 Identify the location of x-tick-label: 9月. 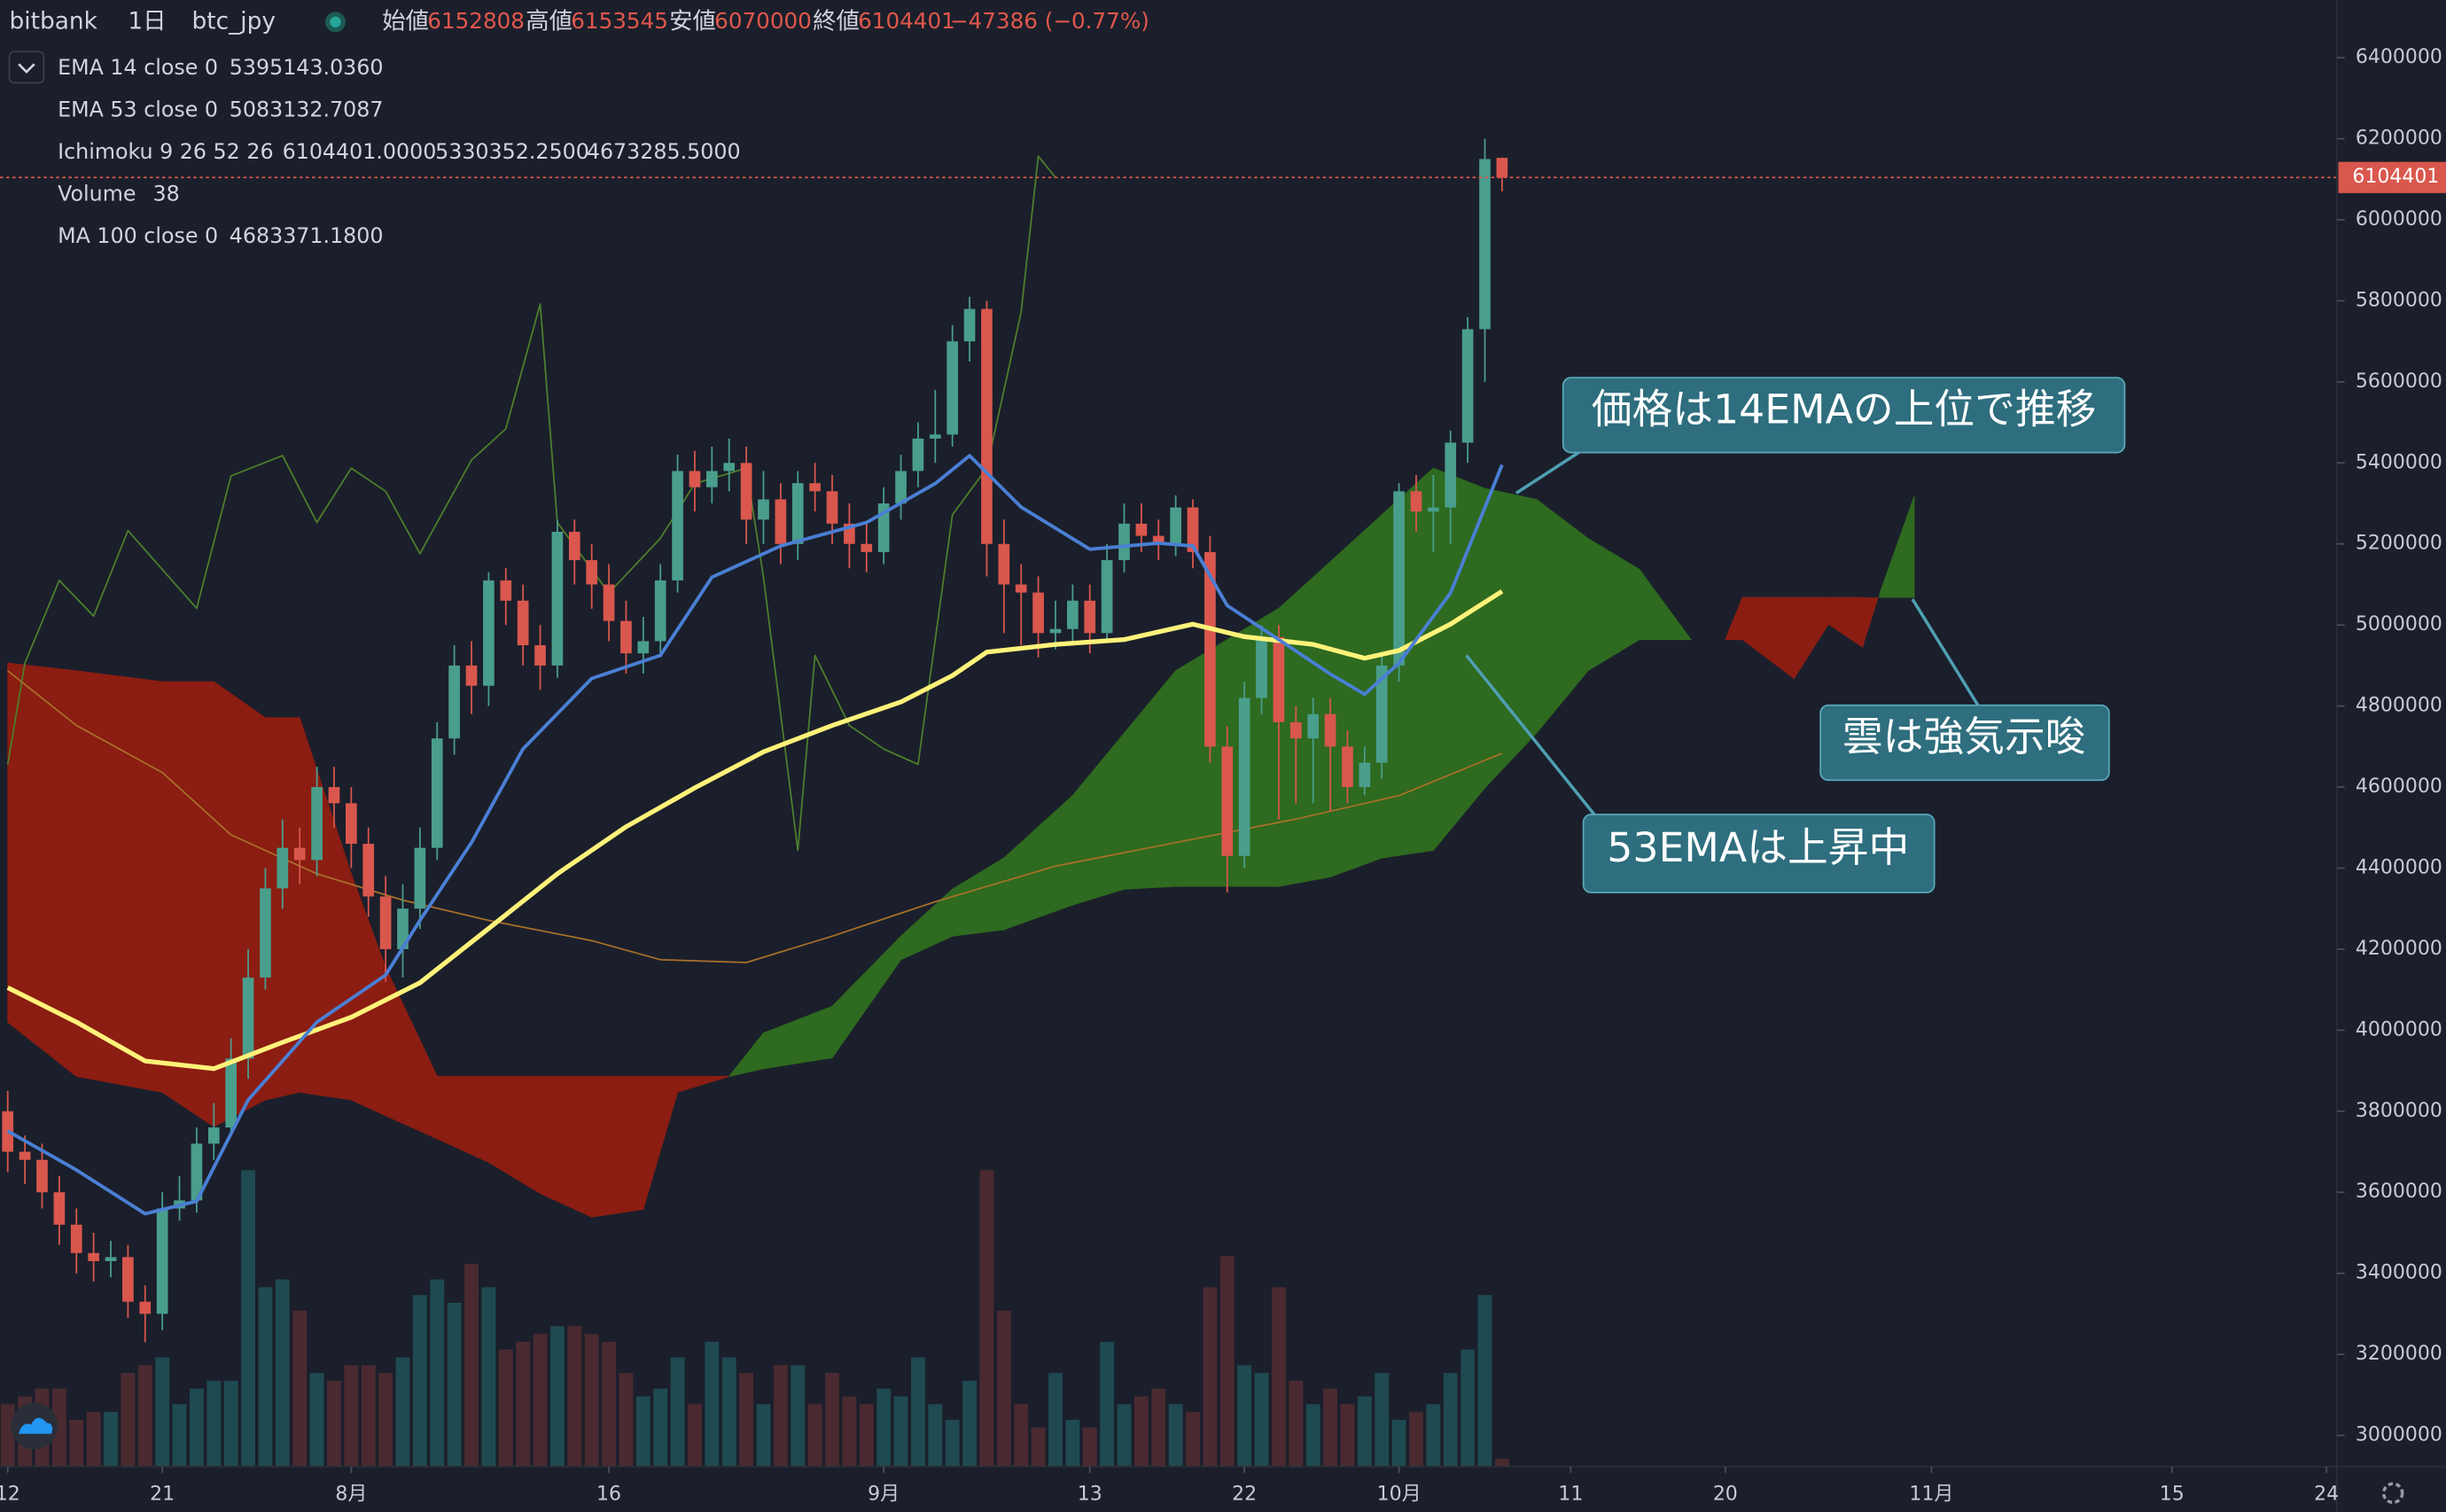
(884, 1494).